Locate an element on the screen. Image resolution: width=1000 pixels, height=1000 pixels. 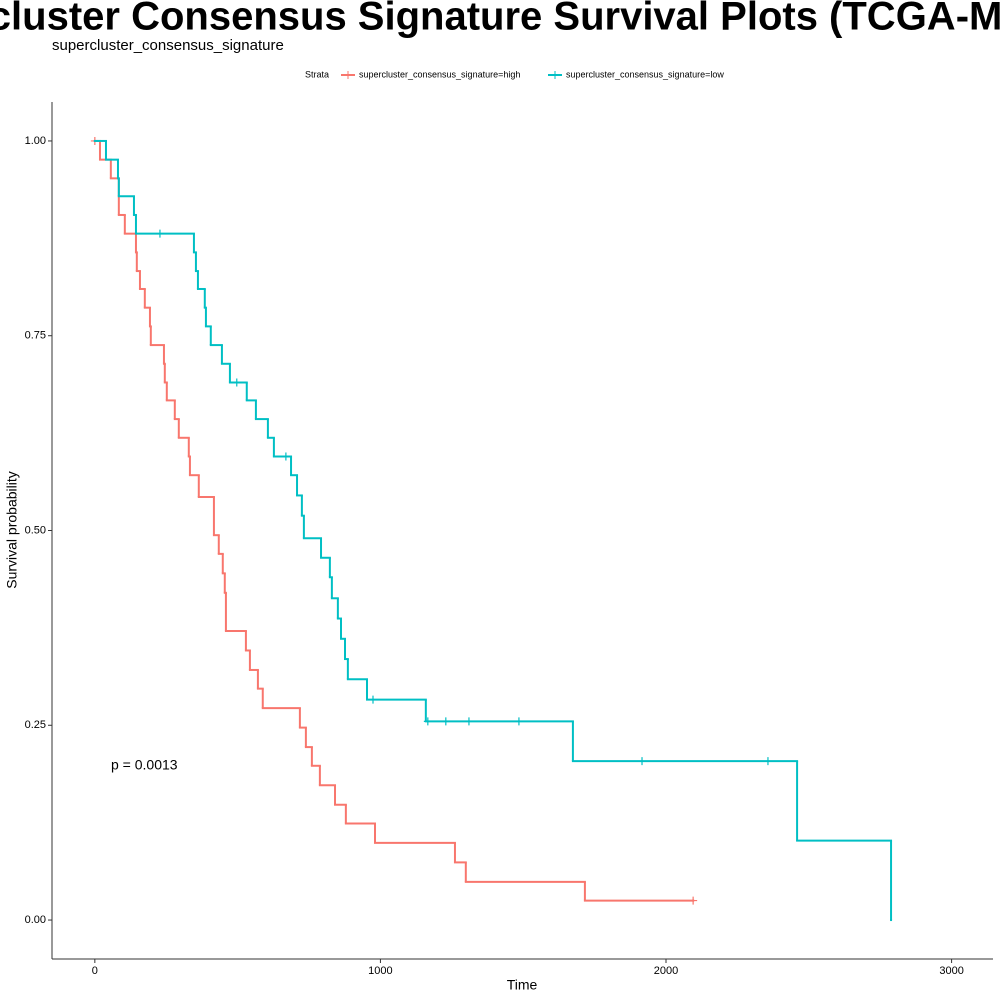
x-tick-label: 2000 is located at coordinates (666, 971).